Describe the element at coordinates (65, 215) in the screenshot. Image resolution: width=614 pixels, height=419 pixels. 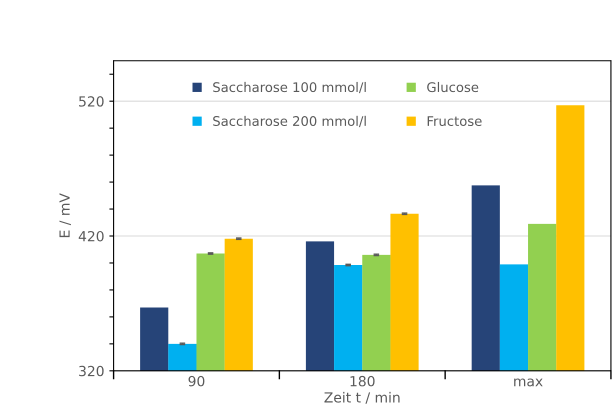
I see `y-axis-title: E / mV` at that location.